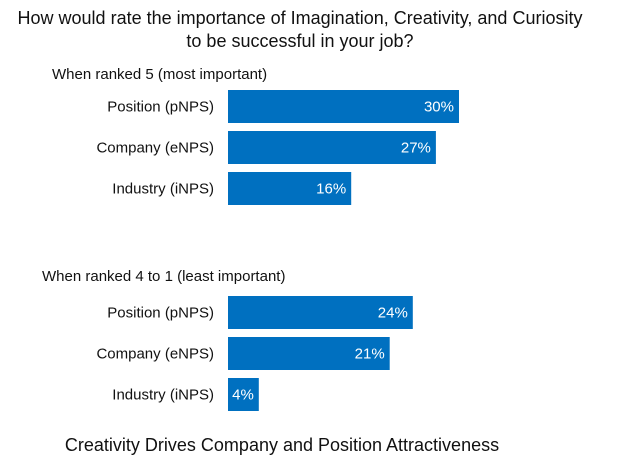 The image size is (642, 468). I want to click on bar-value-label: 30%, so click(439, 107).